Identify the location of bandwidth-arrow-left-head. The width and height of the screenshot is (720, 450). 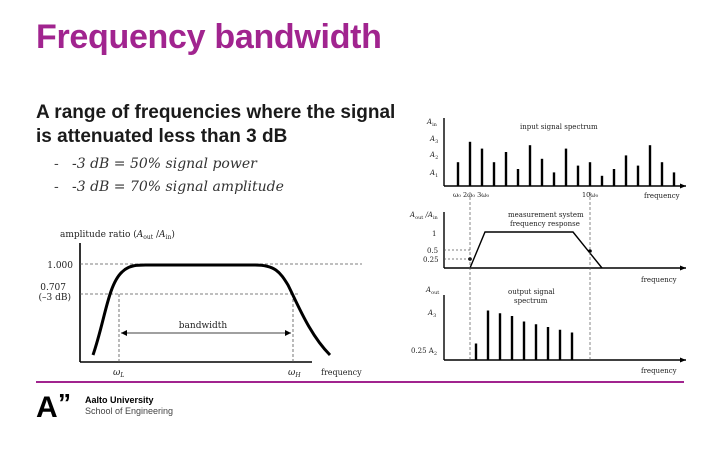
(124, 333).